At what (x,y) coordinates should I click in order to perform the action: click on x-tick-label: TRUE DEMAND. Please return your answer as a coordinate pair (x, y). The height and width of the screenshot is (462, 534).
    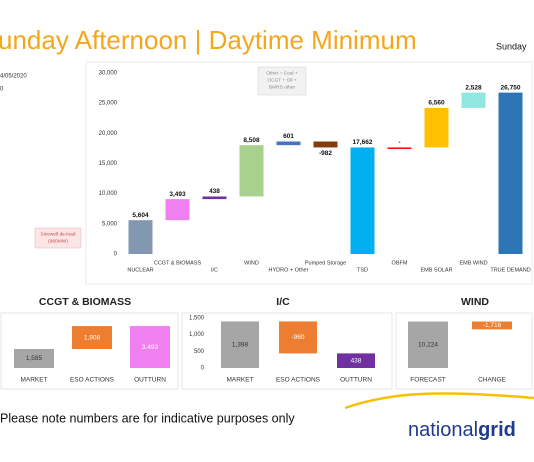
    Looking at the image, I should click on (510, 270).